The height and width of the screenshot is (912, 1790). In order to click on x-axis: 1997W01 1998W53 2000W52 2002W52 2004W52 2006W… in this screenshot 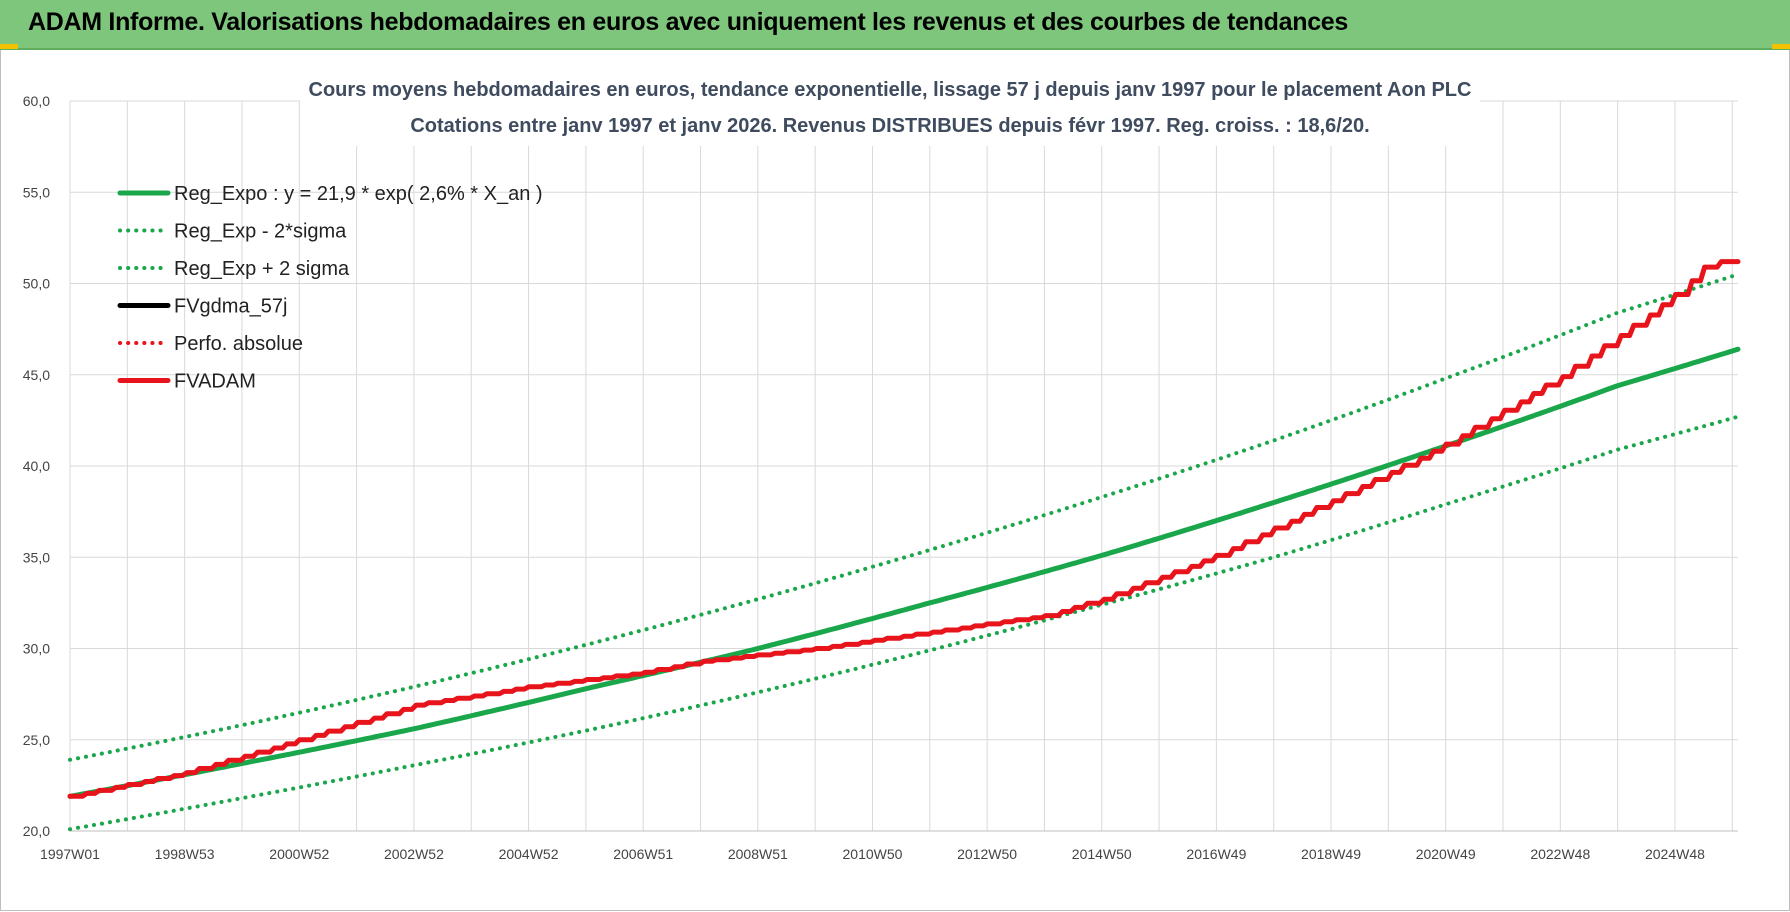, I will do `click(872, 854)`.